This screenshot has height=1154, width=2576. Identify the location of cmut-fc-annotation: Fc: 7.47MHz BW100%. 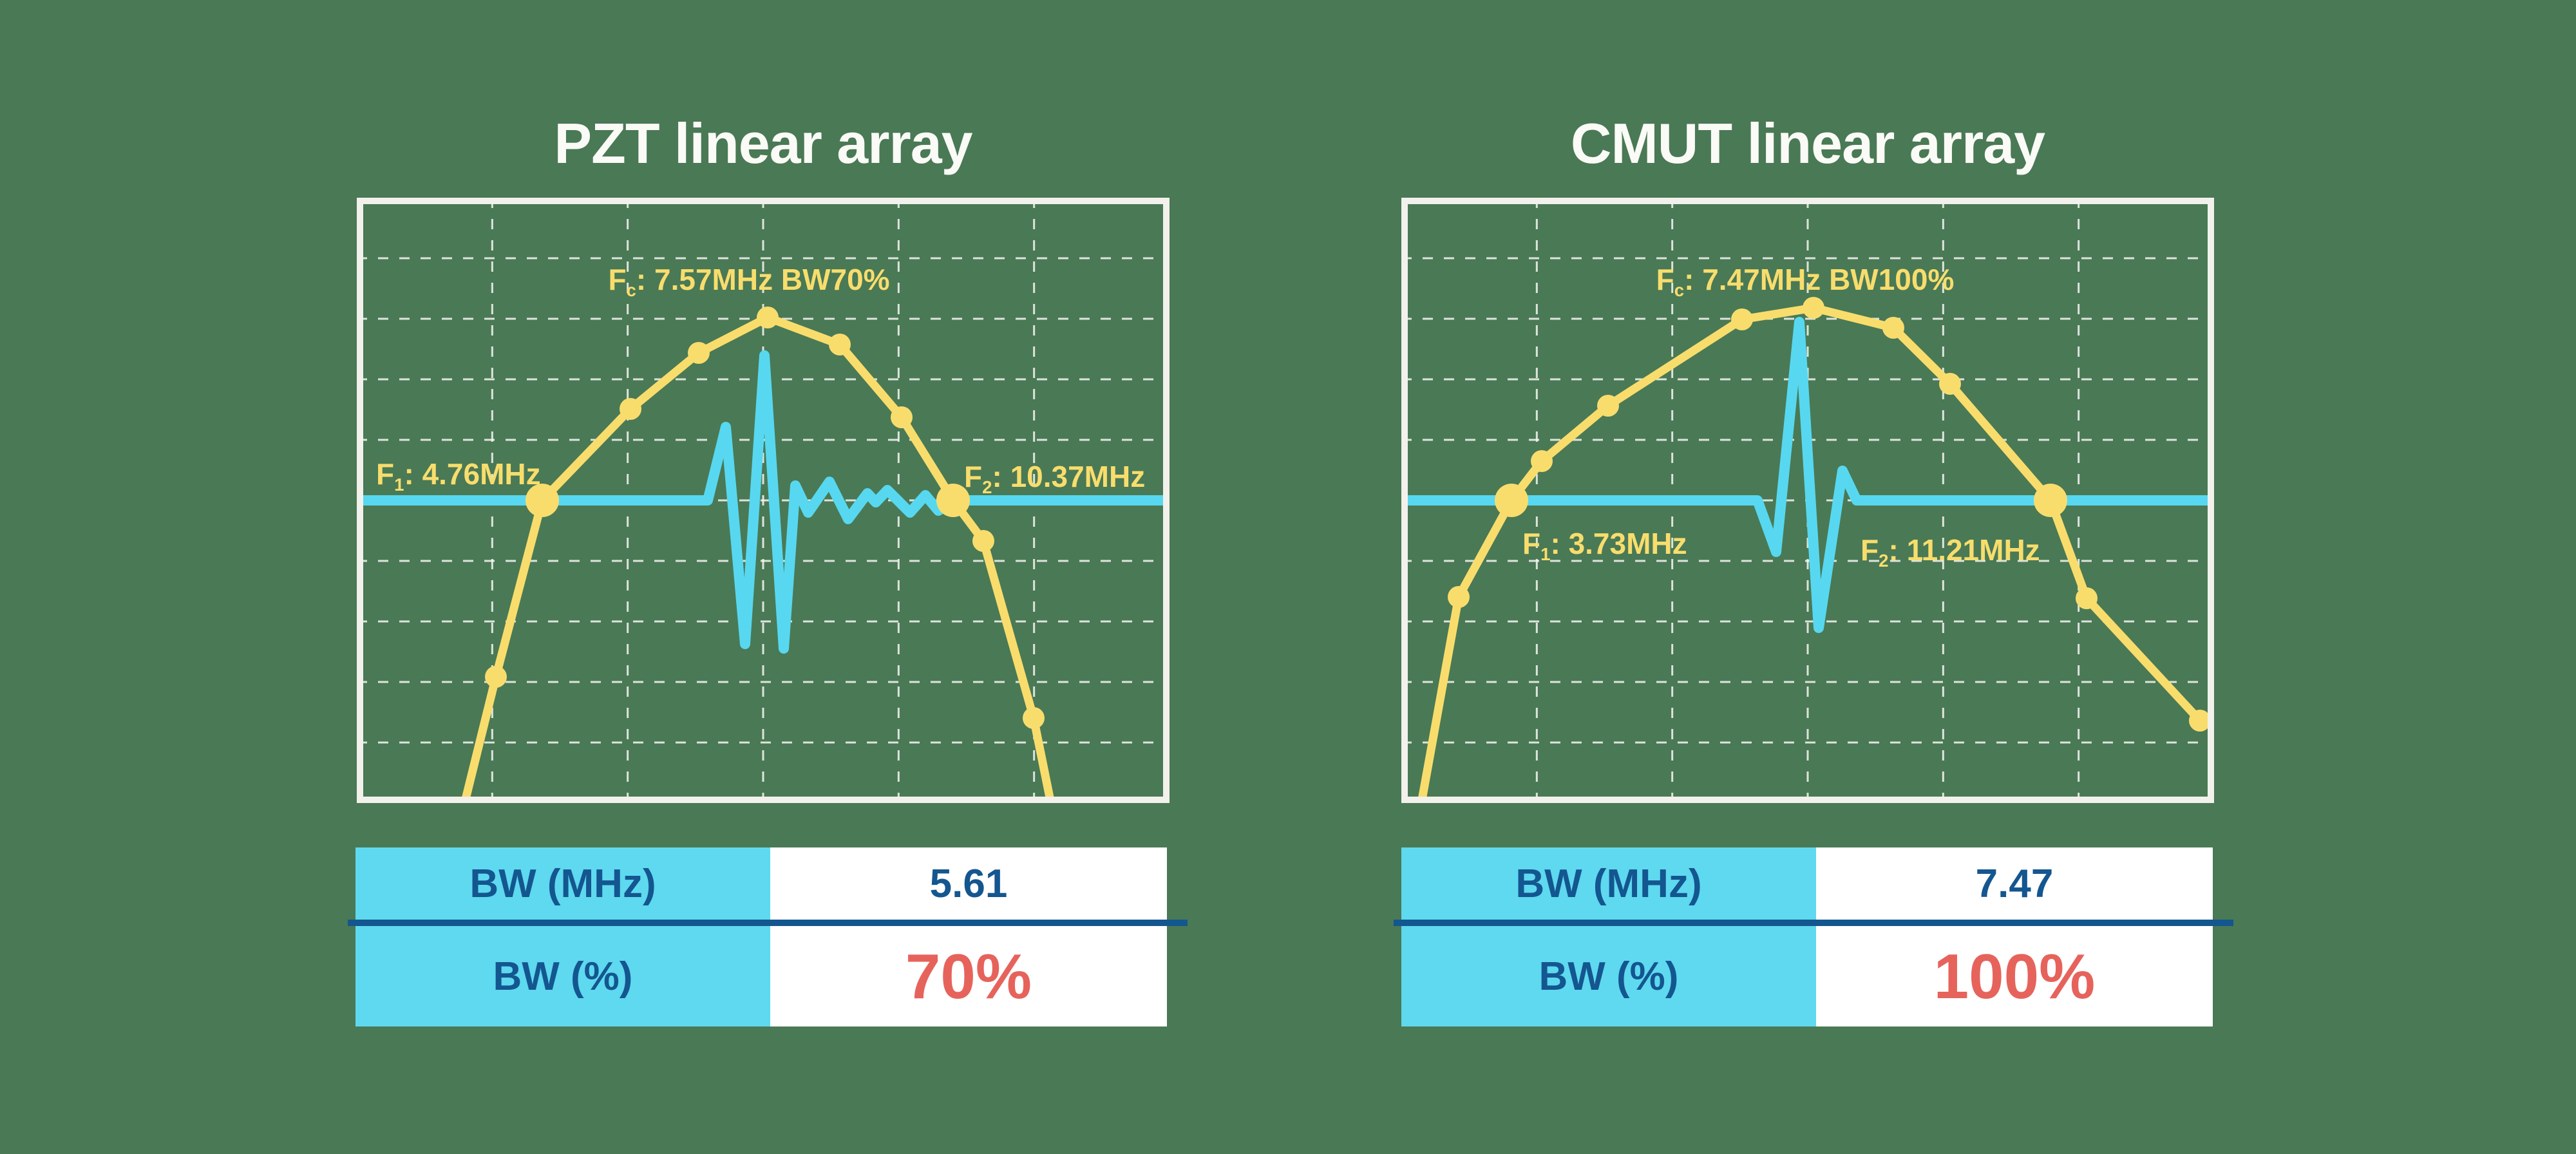
(1805, 281).